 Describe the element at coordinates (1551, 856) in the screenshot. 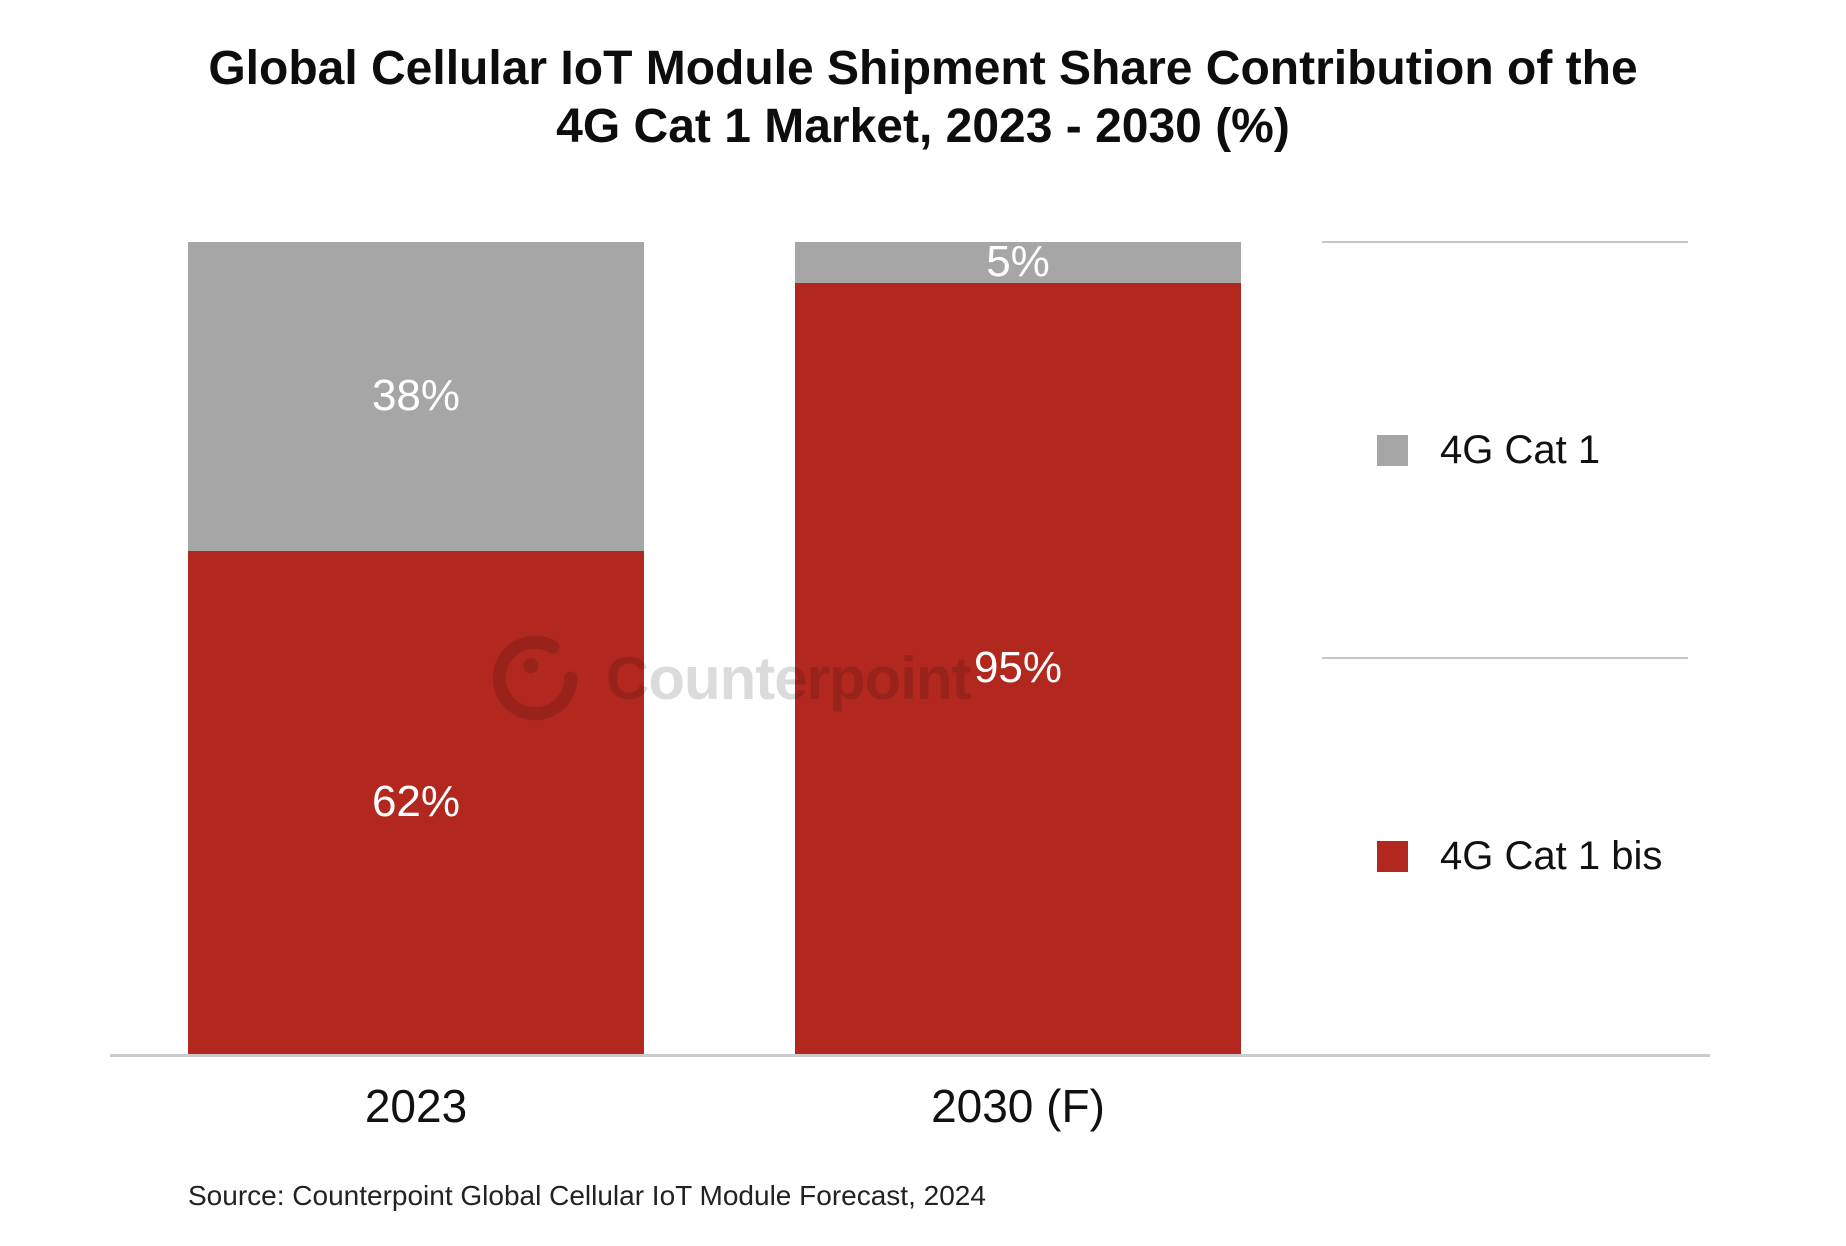

I see `legend-label-4g-cat-1-bis: 4G Cat 1 bis` at that location.